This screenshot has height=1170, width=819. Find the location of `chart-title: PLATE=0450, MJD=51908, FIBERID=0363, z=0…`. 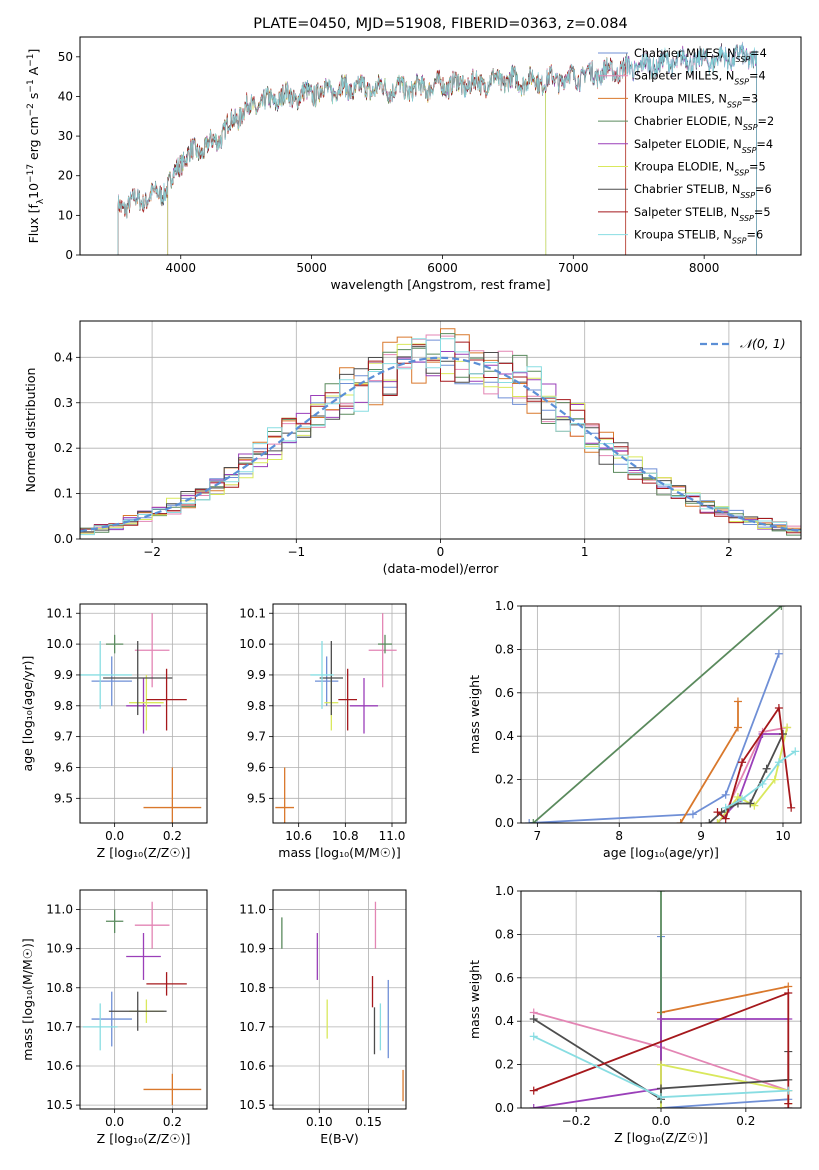

chart-title: PLATE=0450, MJD=51908, FIBERID=0363, z=0… is located at coordinates (440, 24).